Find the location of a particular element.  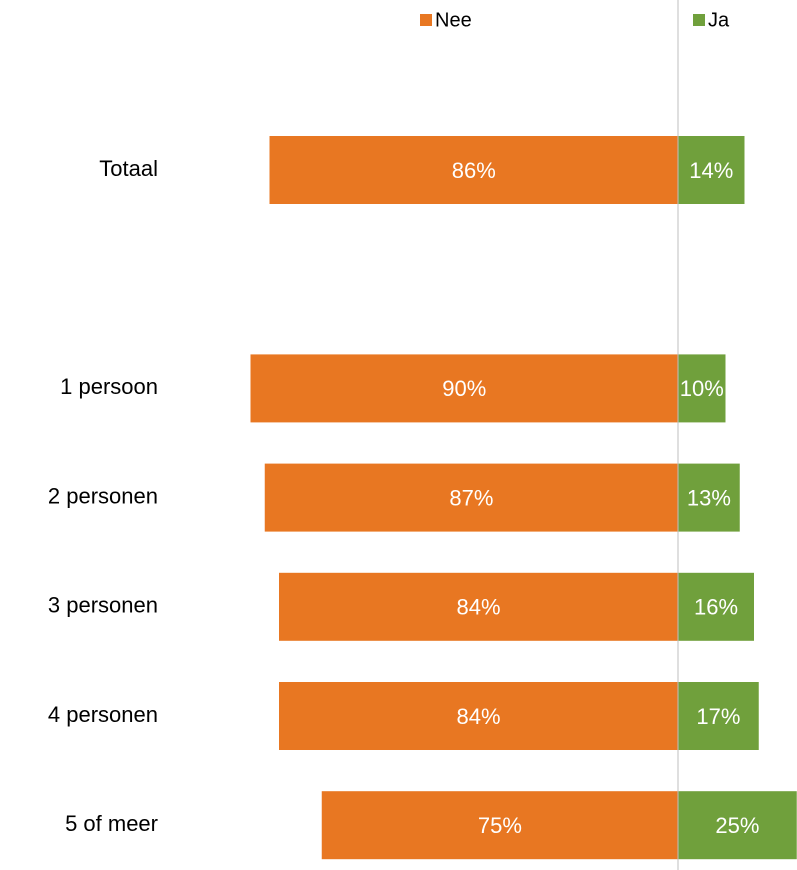

value-label: 25% is located at coordinates (737, 825).